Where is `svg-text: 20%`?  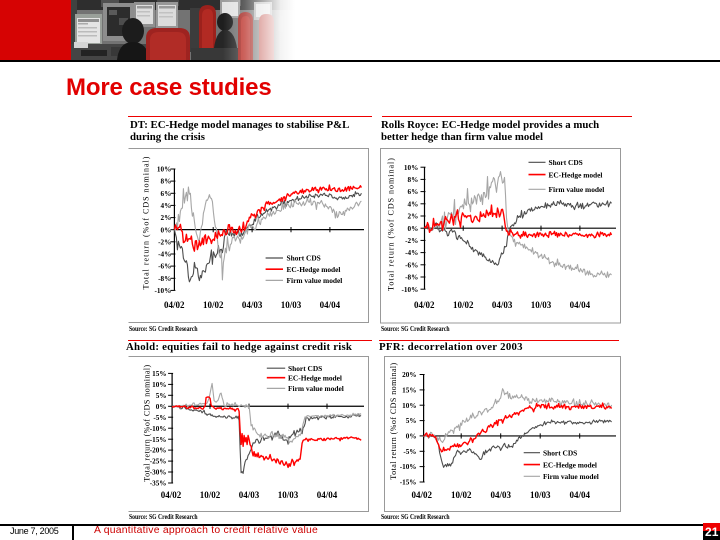 svg-text: 20% is located at coordinates (409, 375).